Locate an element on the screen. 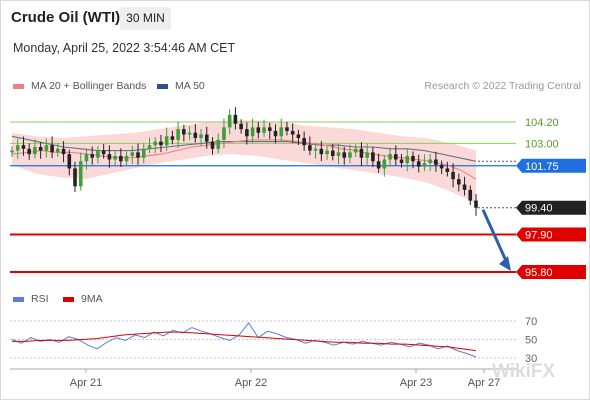 The width and height of the screenshot is (590, 400). level-badge-label: 95.80 is located at coordinates (539, 273).